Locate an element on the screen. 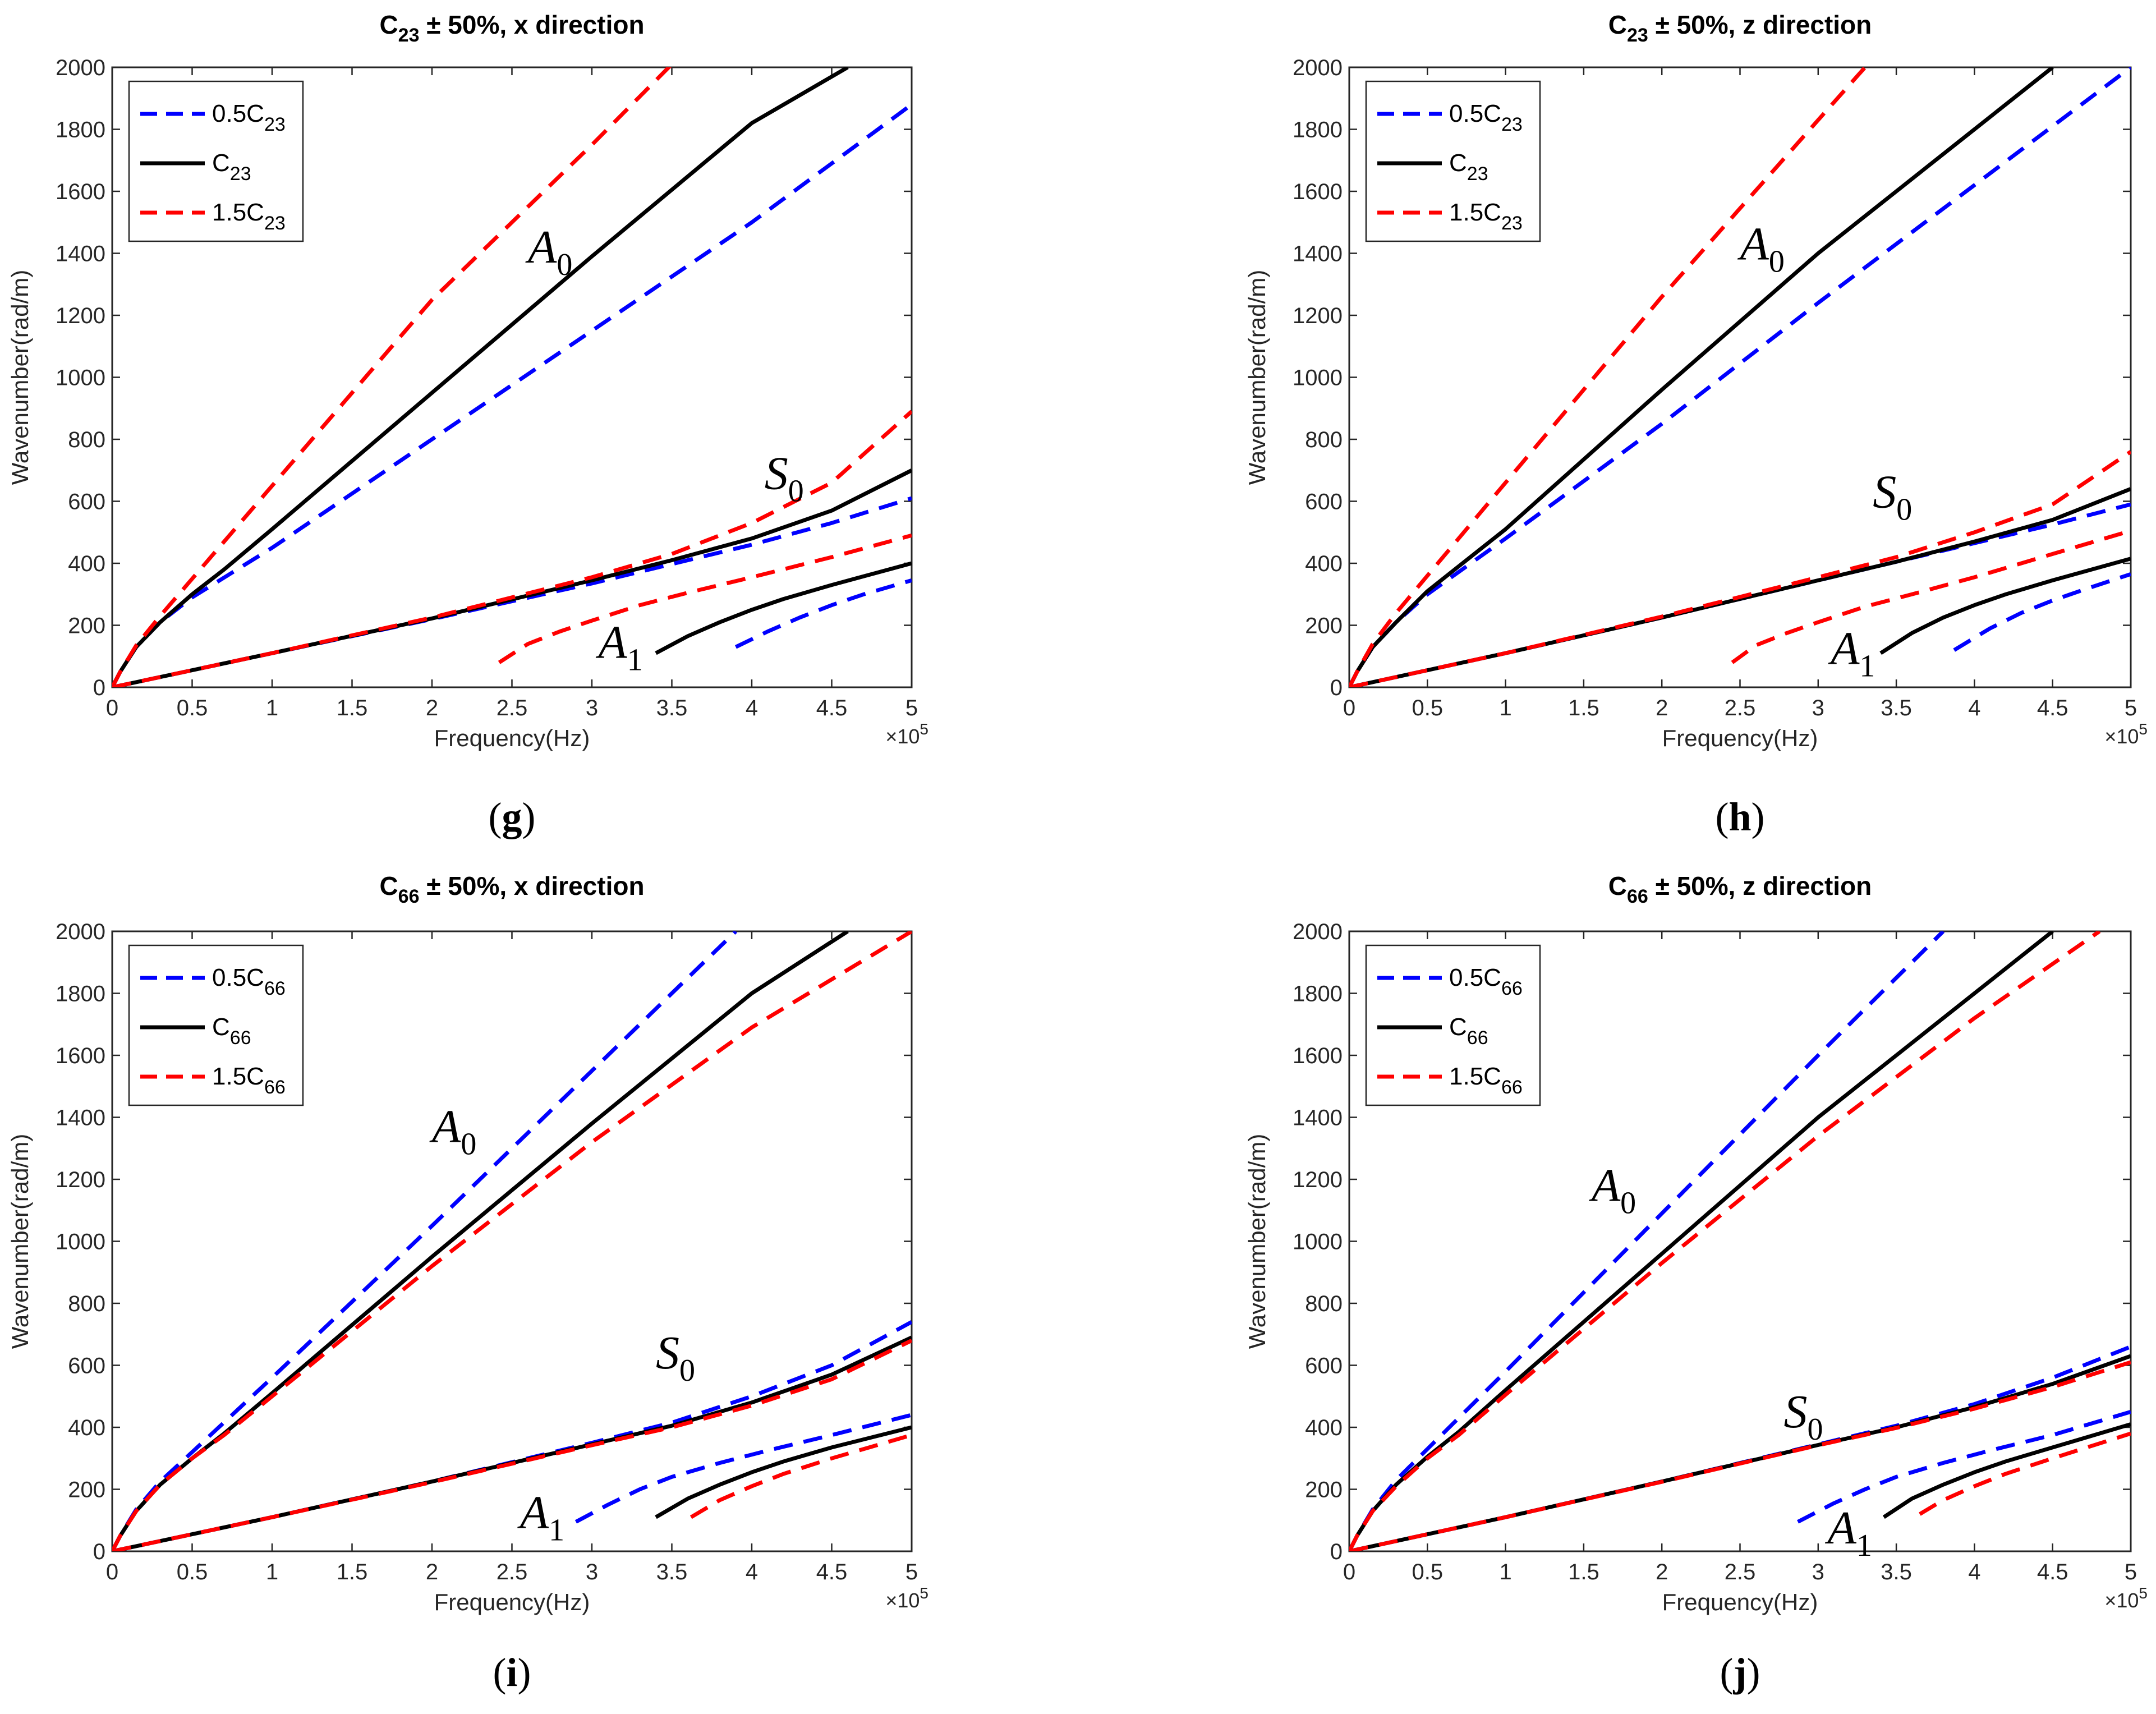 This screenshot has height=1714, width=2156. x-tick-label: 5 is located at coordinates (912, 1572).